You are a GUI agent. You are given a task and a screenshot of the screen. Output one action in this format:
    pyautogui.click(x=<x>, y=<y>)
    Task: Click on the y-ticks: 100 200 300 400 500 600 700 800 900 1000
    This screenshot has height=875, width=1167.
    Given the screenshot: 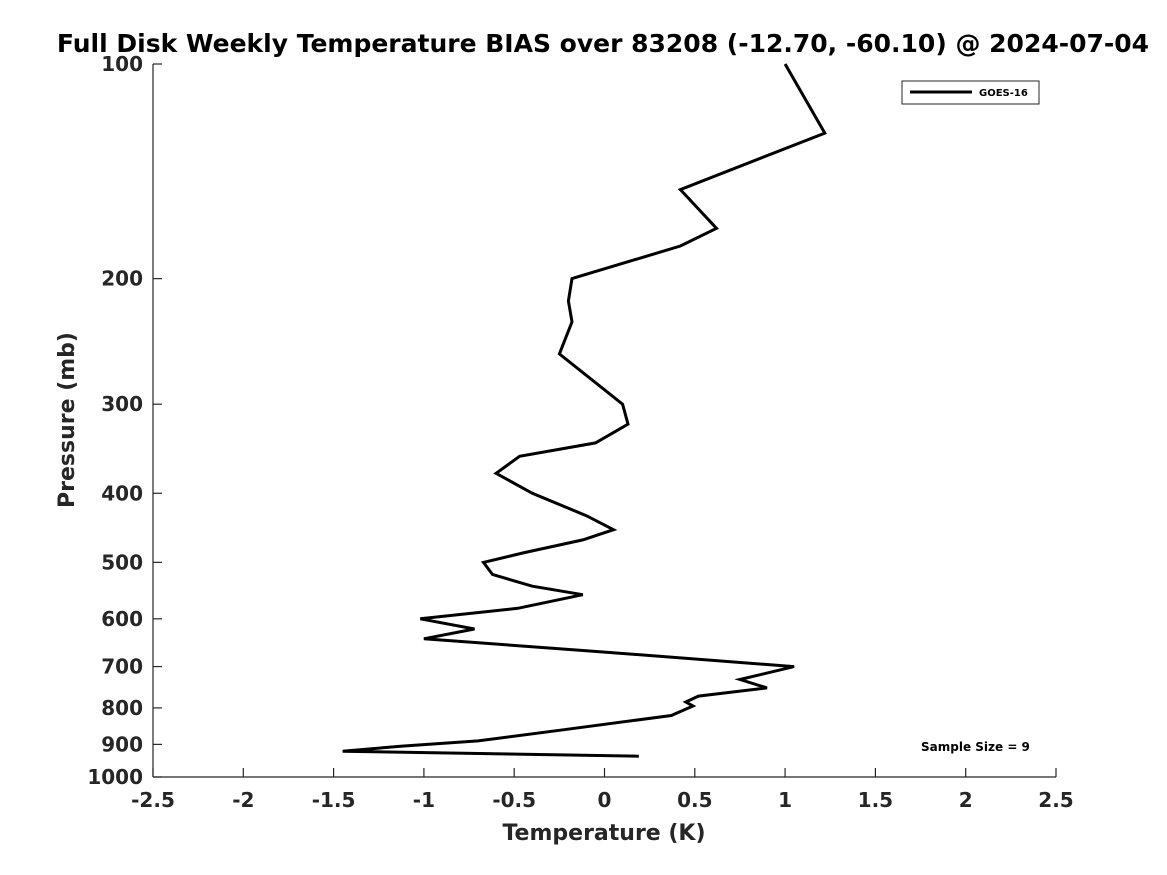 What is the action you would take?
    pyautogui.click(x=124, y=420)
    